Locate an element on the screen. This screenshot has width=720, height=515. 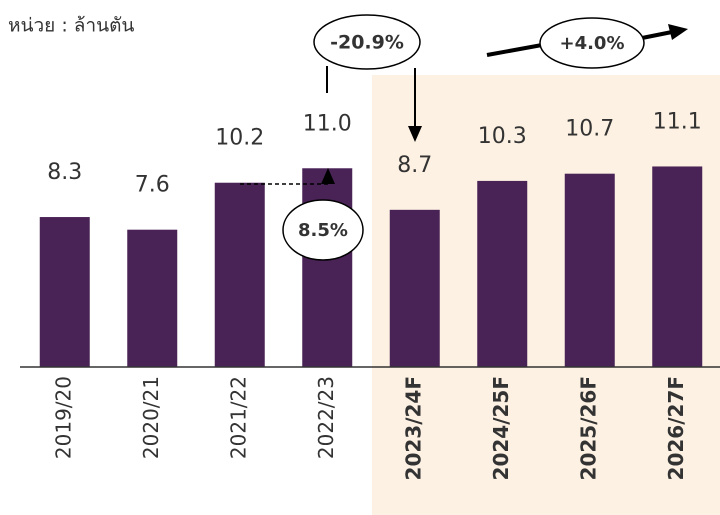
value-label: 10.3 is located at coordinates (502, 136).